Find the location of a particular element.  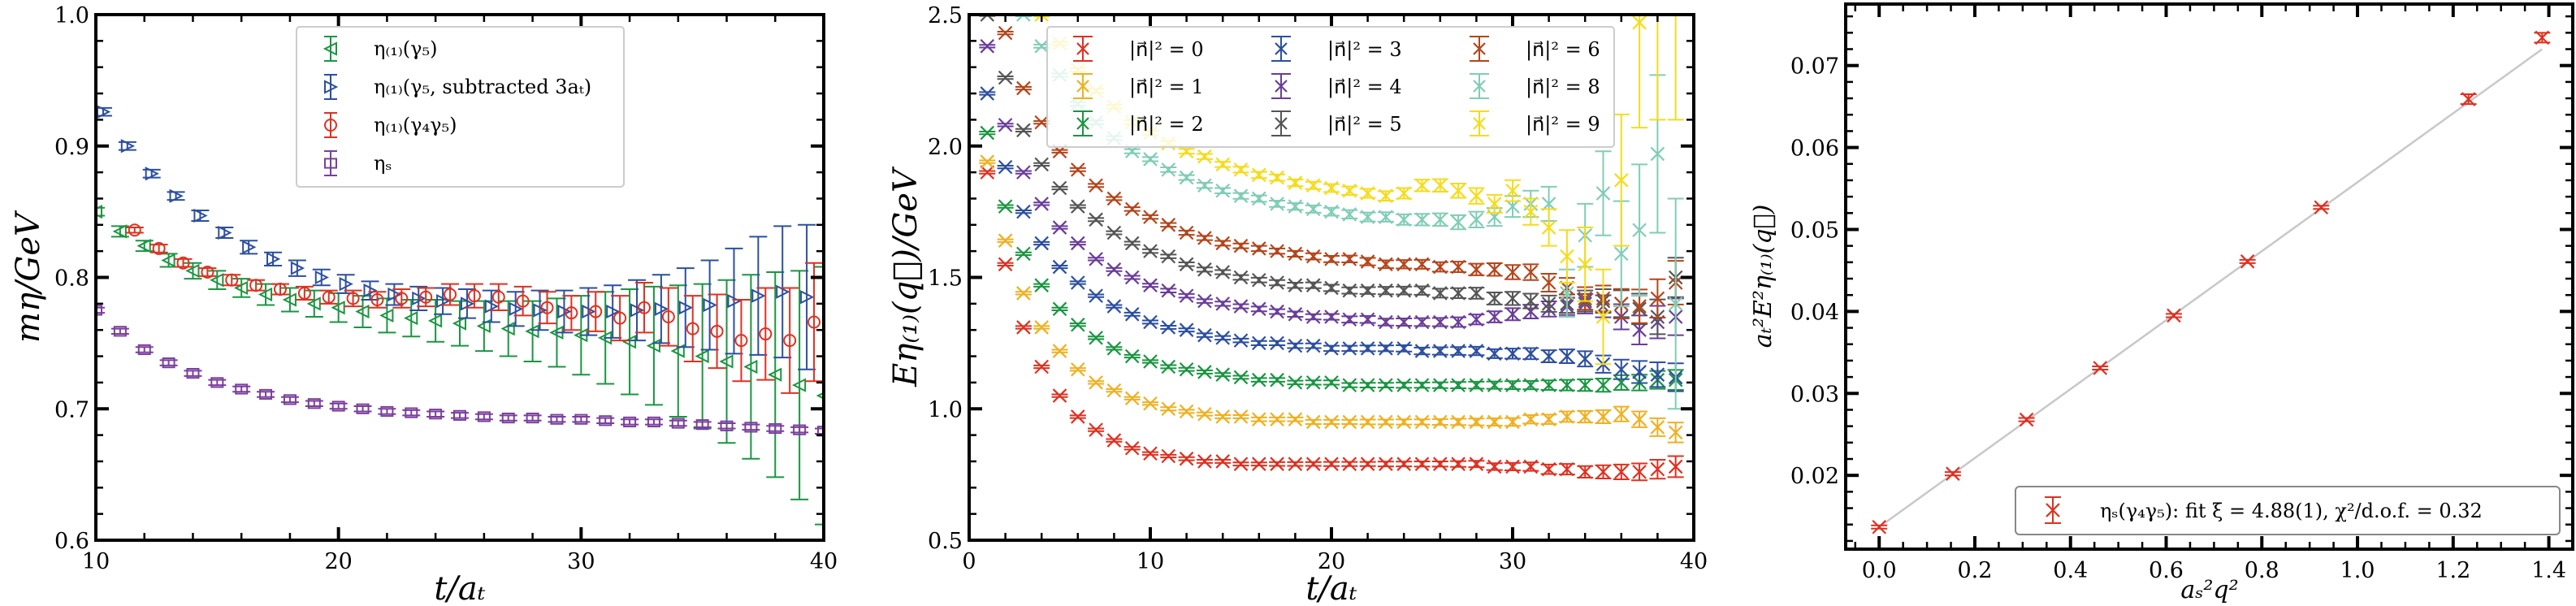

y-tick-label: 0.5 is located at coordinates (946, 541).